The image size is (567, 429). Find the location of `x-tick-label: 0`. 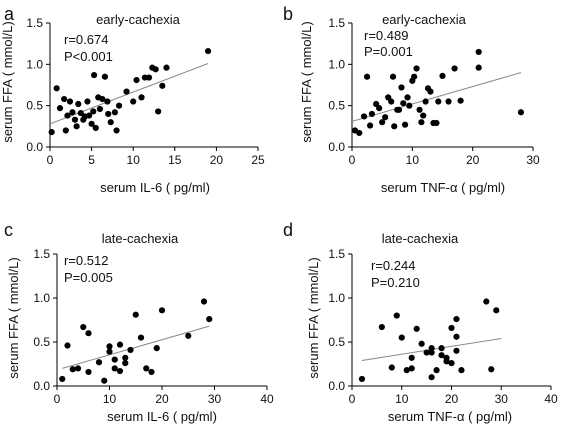

x-tick-label: 0 is located at coordinates (352, 399).